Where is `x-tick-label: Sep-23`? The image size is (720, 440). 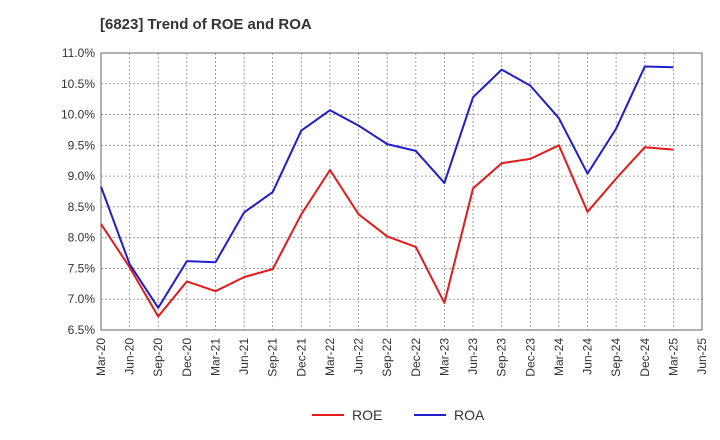 x-tick-label: Sep-23 is located at coordinates (502, 357).